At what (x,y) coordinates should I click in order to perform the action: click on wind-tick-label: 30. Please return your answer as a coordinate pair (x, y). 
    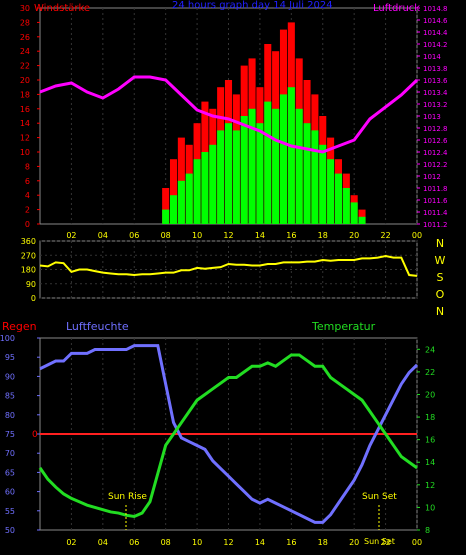
    Looking at the image, I should click on (25, 8).